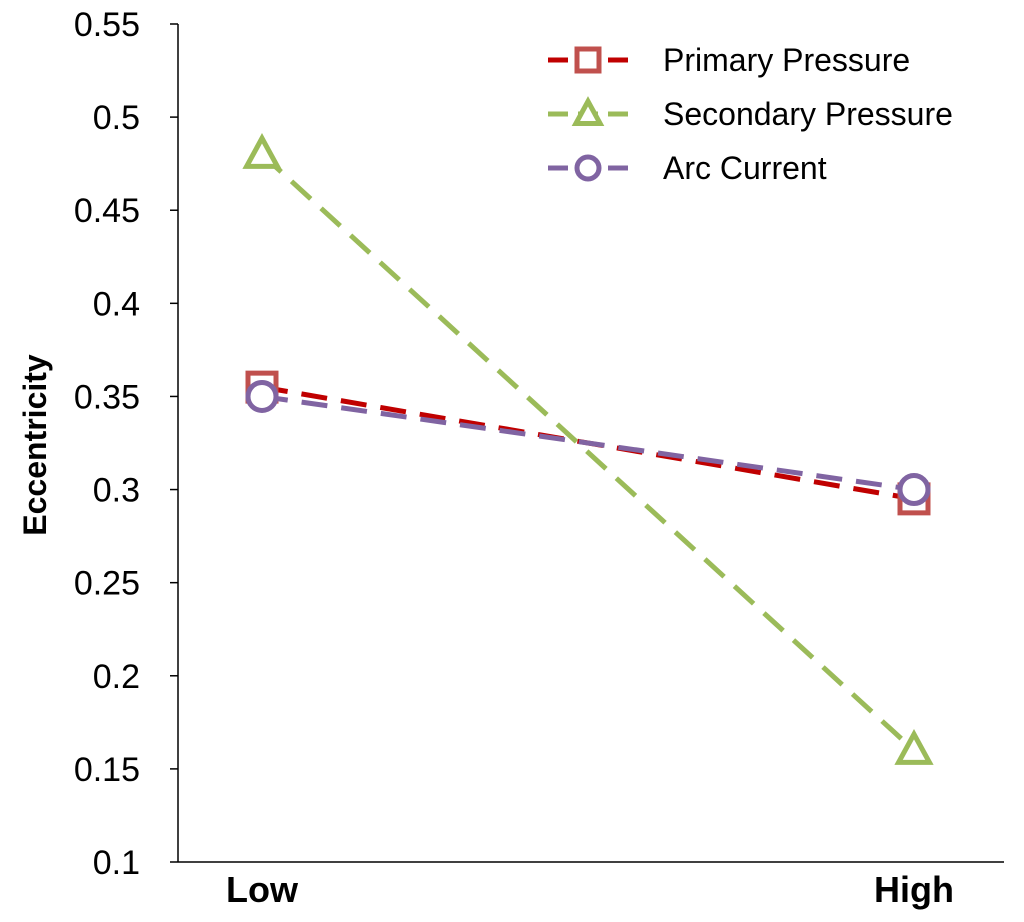 The width and height of the screenshot is (1024, 922). What do you see at coordinates (116, 491) in the screenshot?
I see `y-tick-label: 0.3` at bounding box center [116, 491].